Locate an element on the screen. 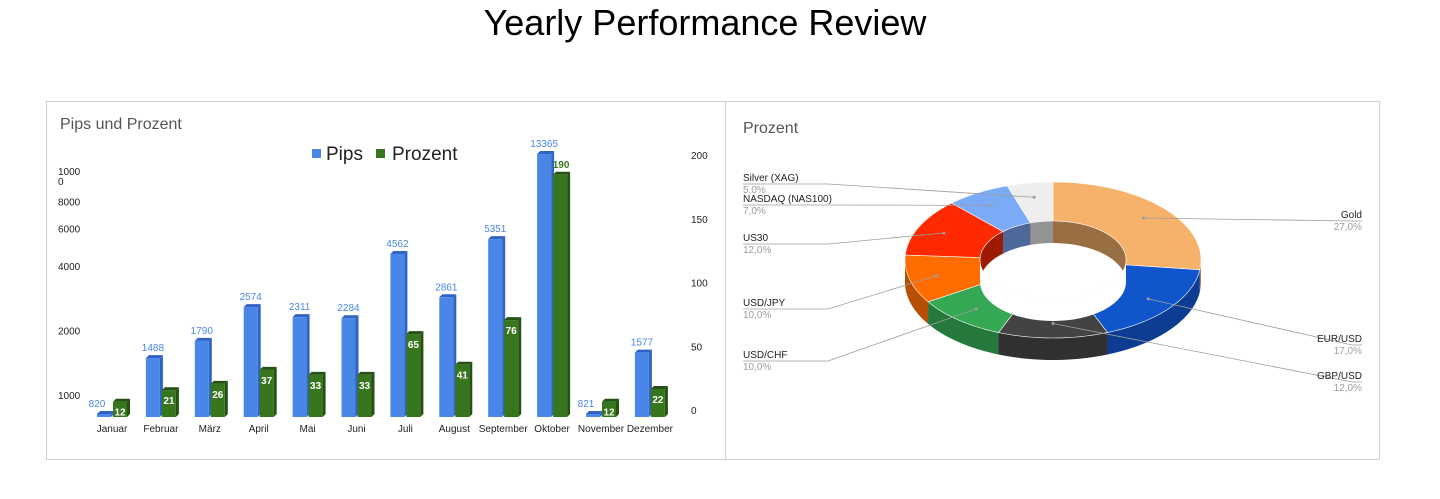 Image resolution: width=1440 pixels, height=499 pixels. data-label-prozent: 21 is located at coordinates (169, 401).